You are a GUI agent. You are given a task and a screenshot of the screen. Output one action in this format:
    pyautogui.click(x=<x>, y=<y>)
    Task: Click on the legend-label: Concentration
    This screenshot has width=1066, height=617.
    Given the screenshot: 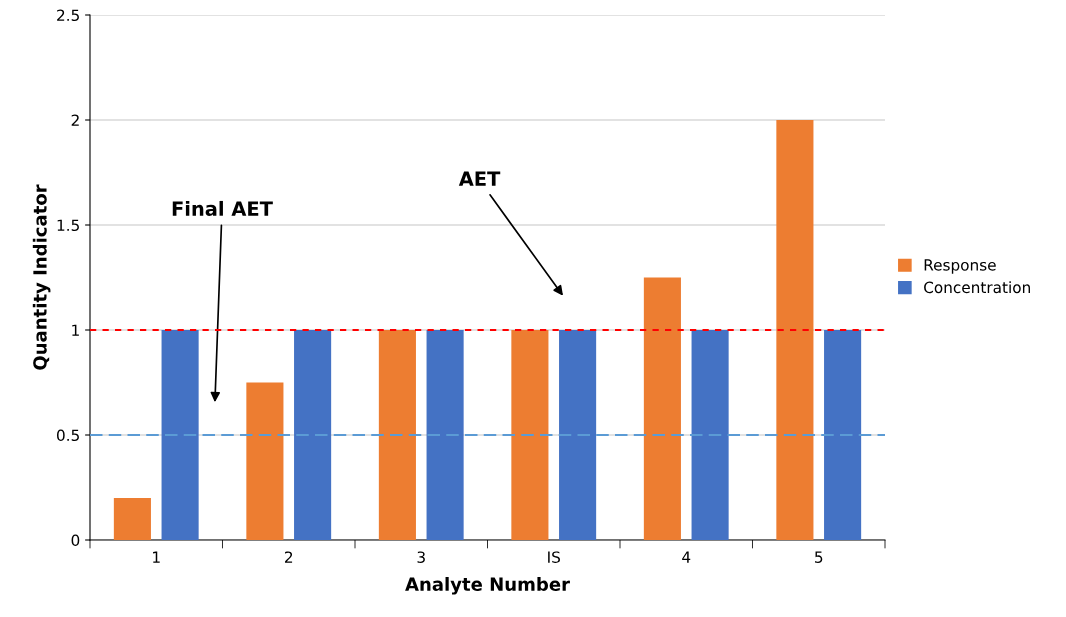 What is the action you would take?
    pyautogui.click(x=977, y=287)
    